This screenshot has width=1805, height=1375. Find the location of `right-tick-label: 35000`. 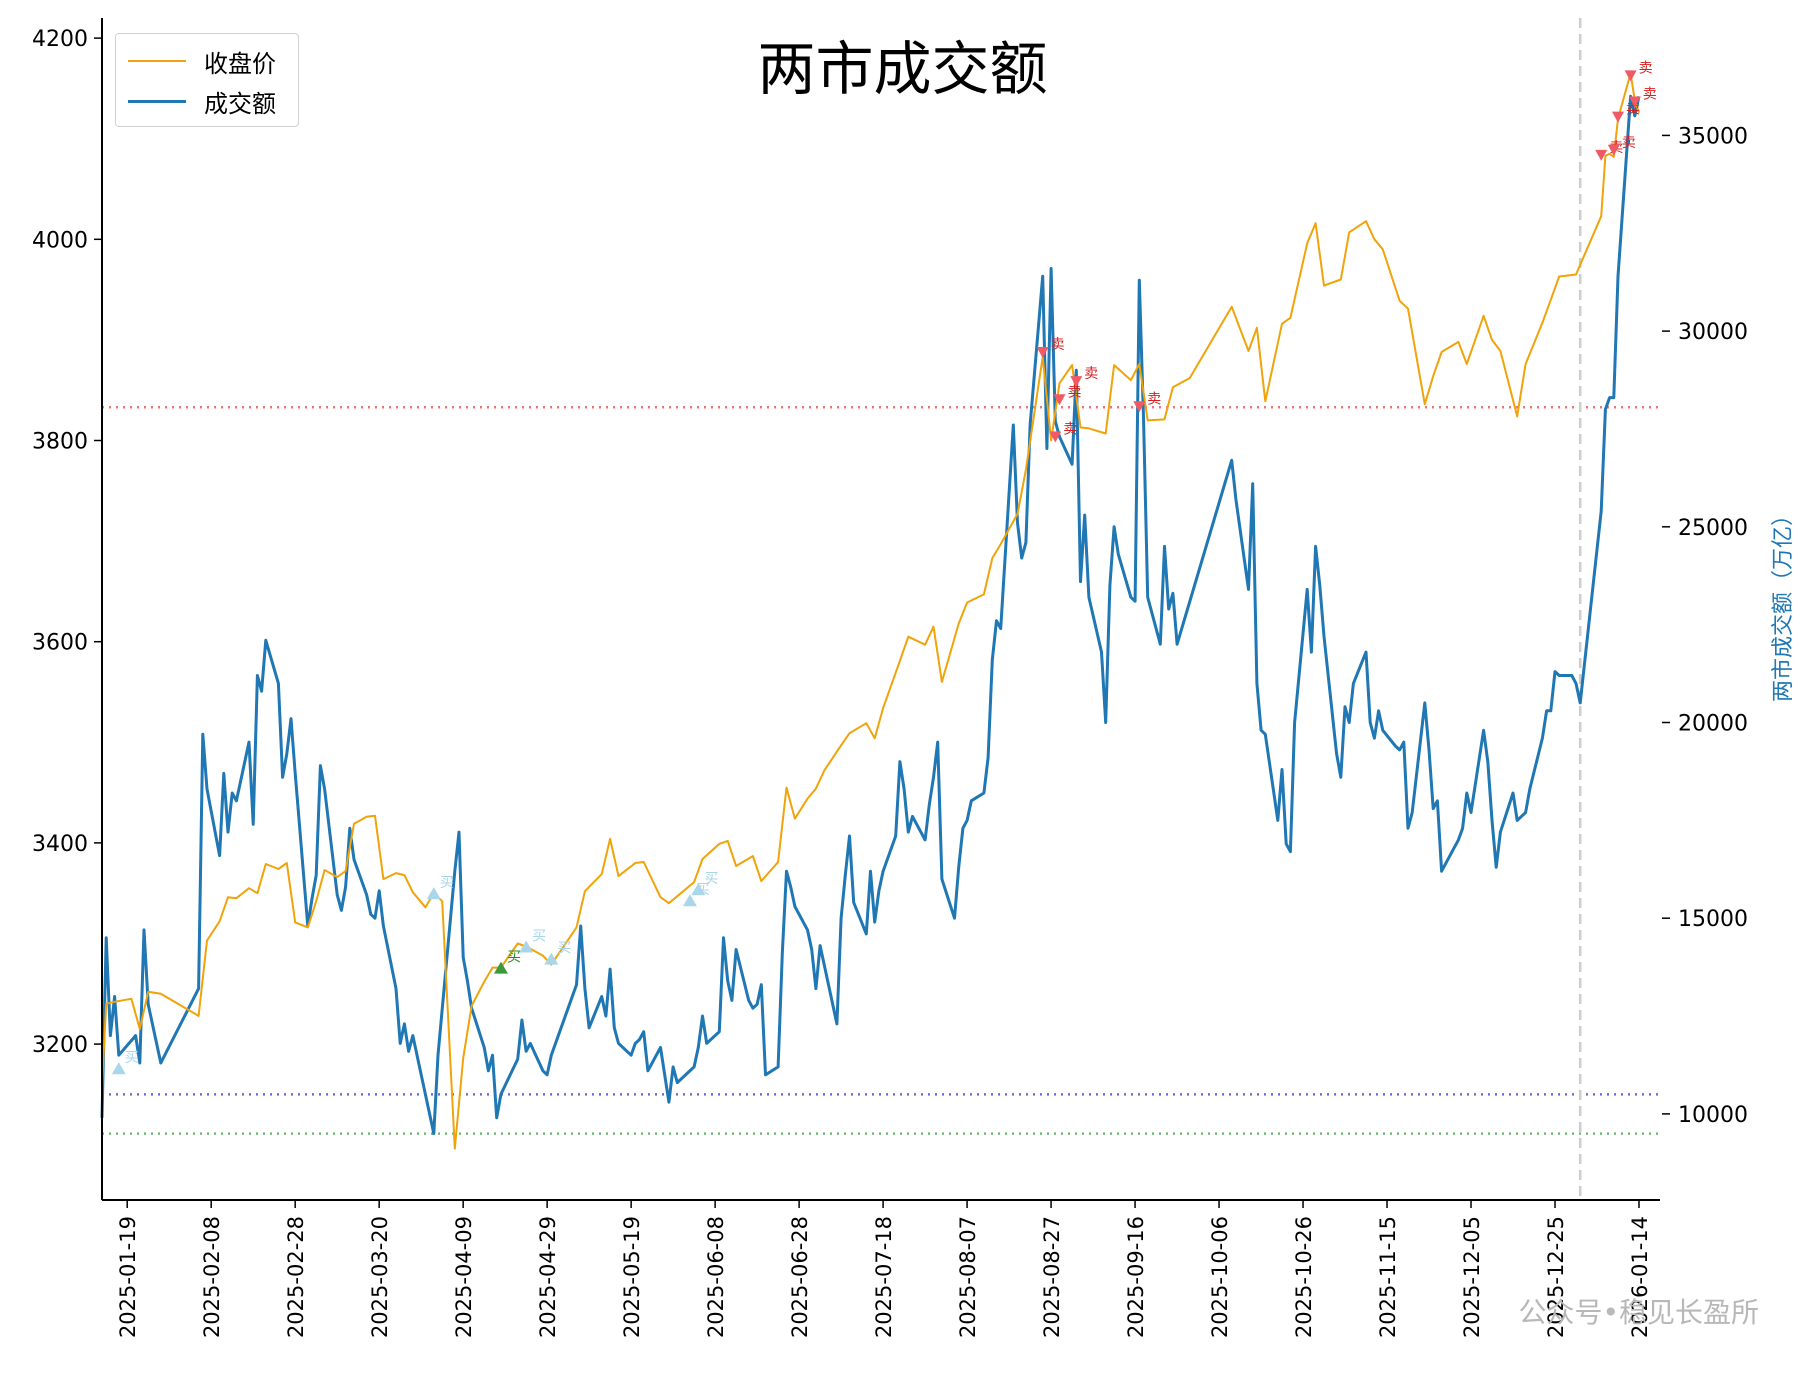

right-tick-label: 35000 is located at coordinates (1713, 136).